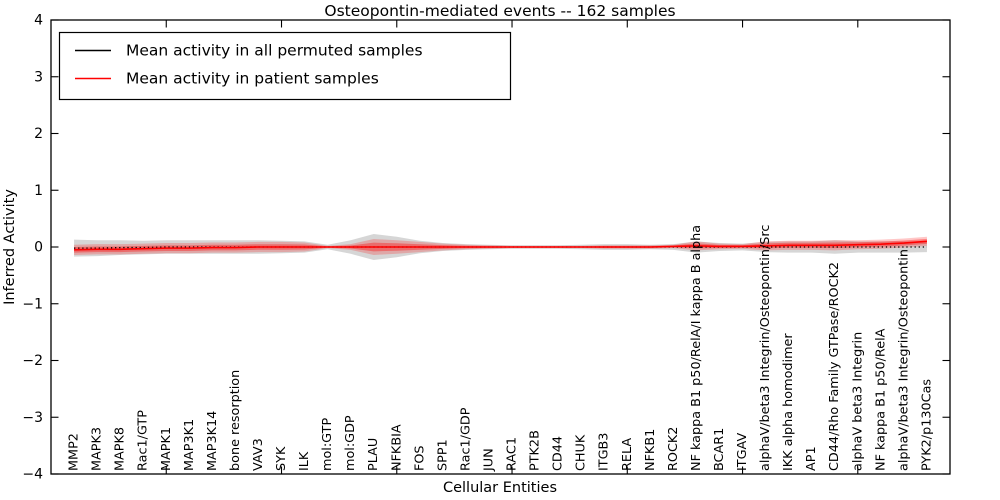 The image size is (1000, 500). What do you see at coordinates (834, 366) in the screenshot?
I see `x-tick-label: CD44/Rho Family GTPase/ROCK2` at bounding box center [834, 366].